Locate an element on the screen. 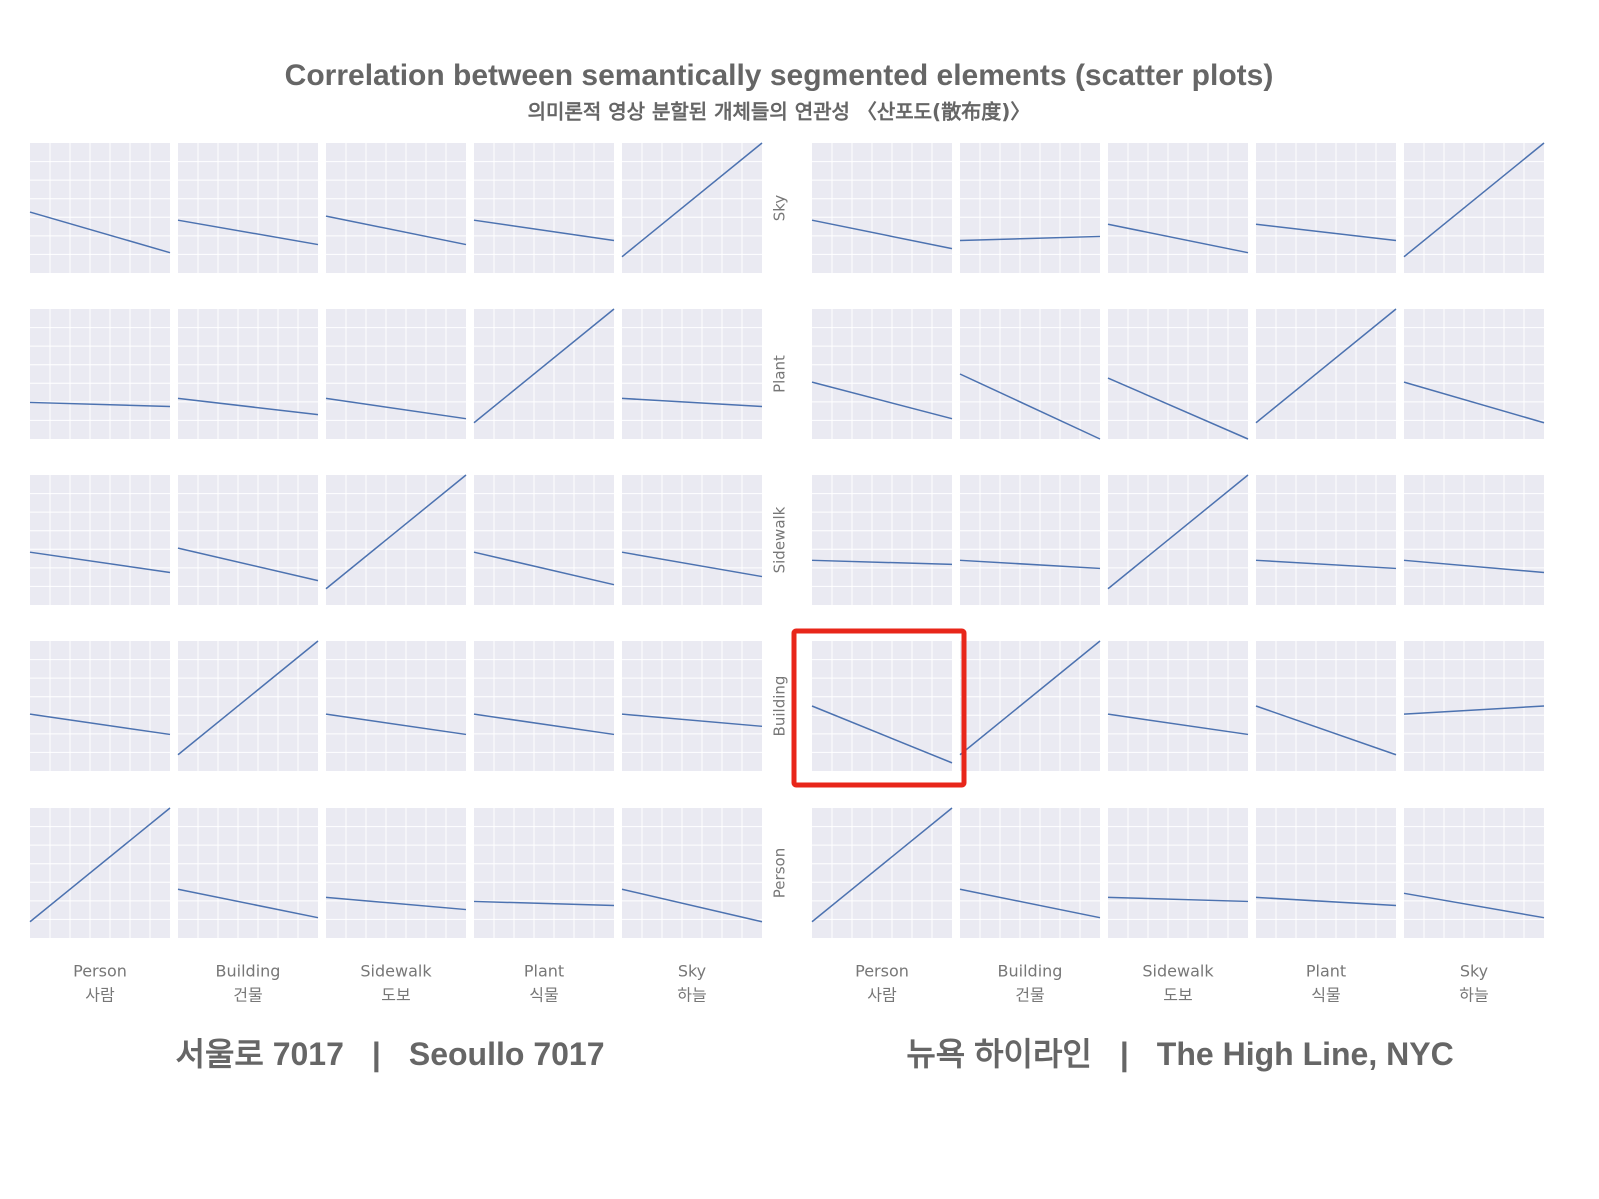 The height and width of the screenshot is (1199, 1599). column-label: Sky is located at coordinates (1474, 971).